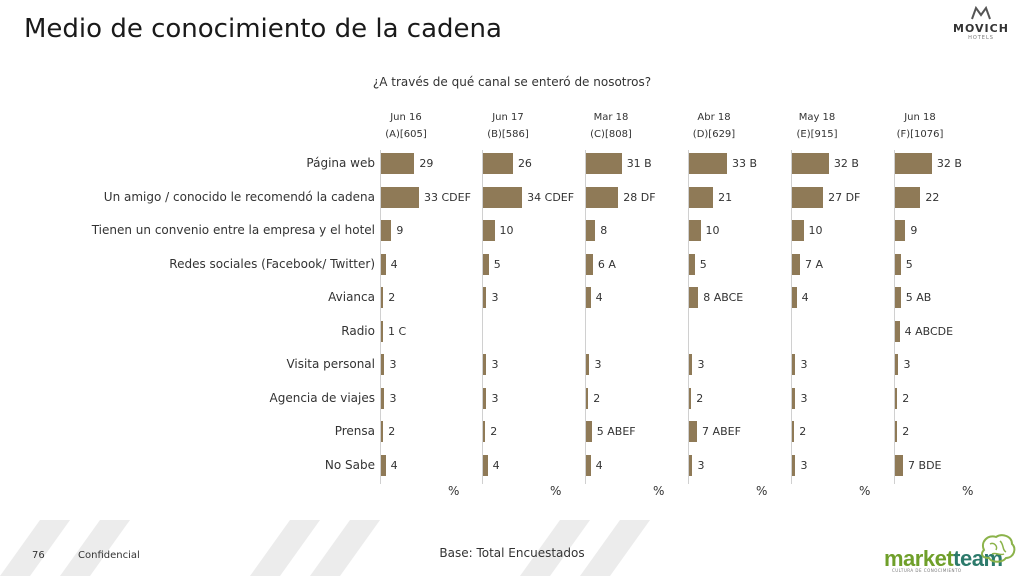  Describe the element at coordinates (524, 163) in the screenshot. I see `data-label: 26` at that location.